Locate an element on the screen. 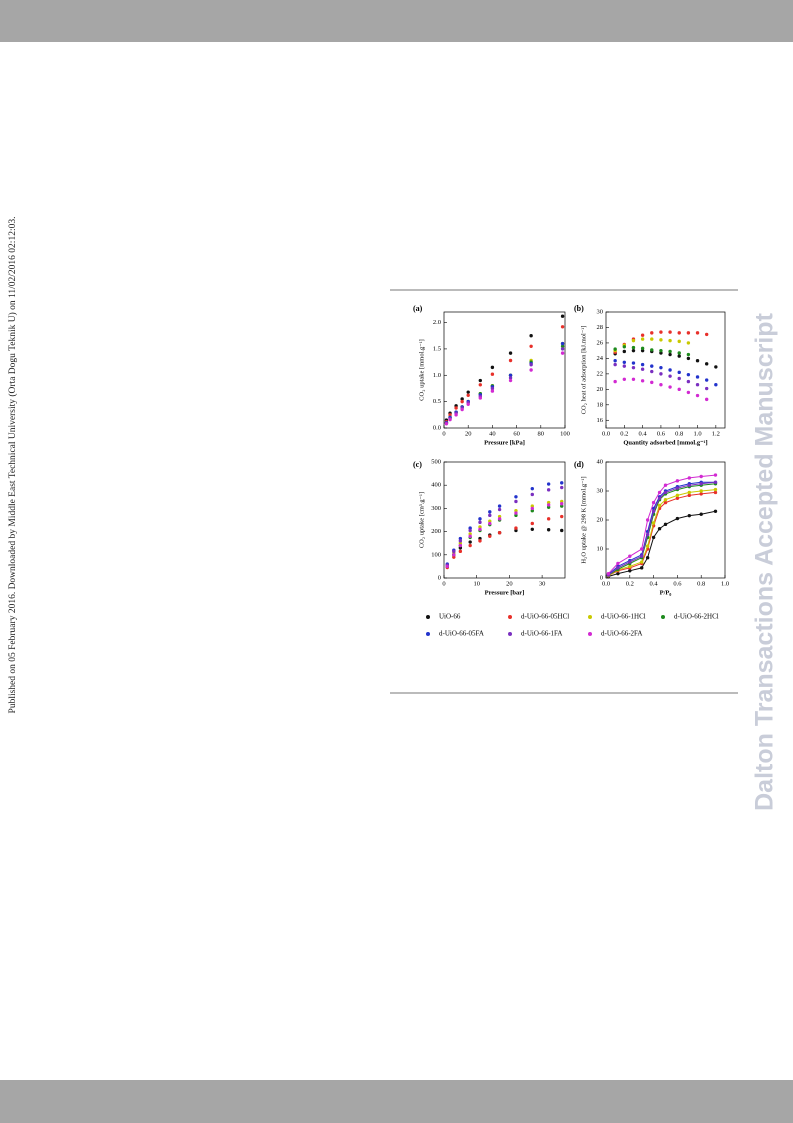 The height and width of the screenshot is (1123, 793). y-axis-label: CO₂ uptake [mmol.g⁻¹] is located at coordinates (421, 370).